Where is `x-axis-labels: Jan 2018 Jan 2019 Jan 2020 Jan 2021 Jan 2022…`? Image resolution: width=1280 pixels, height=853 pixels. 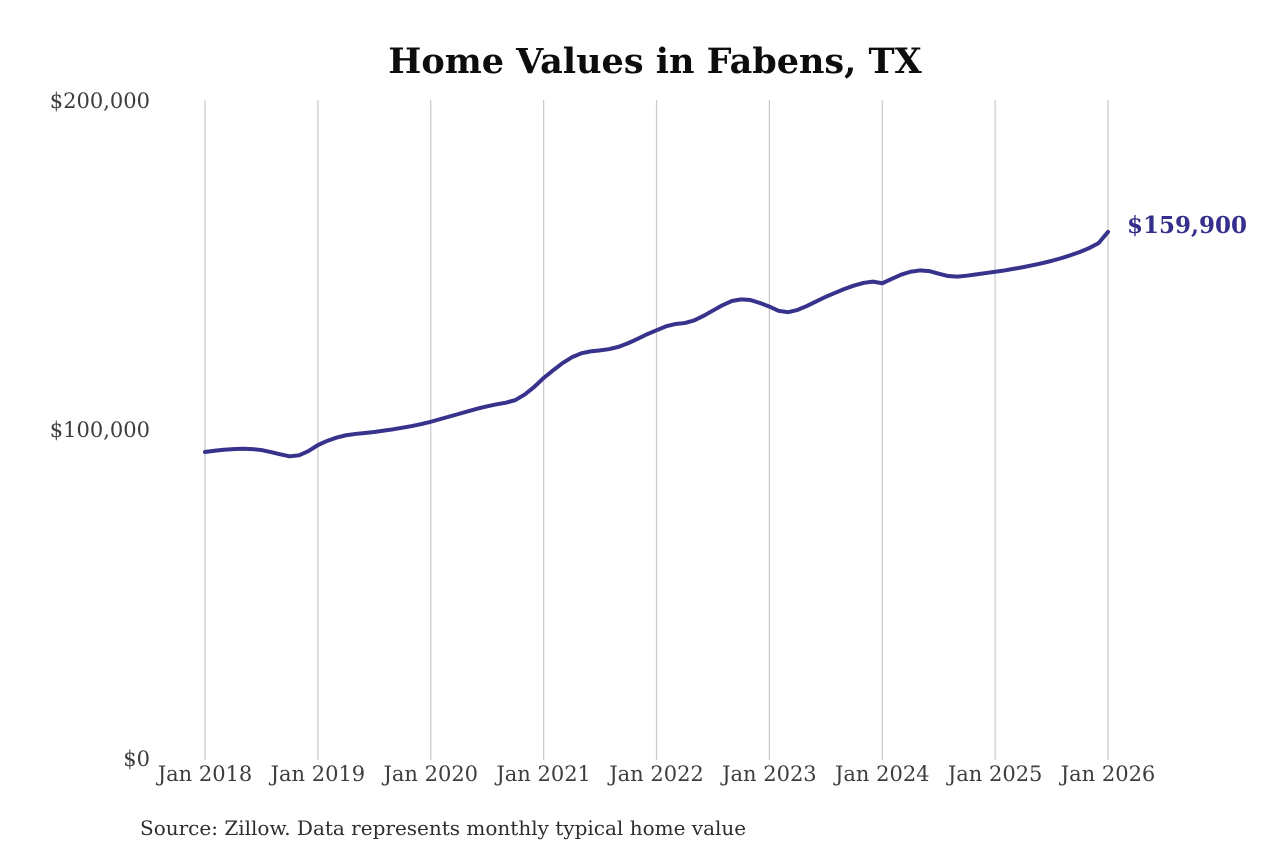 x-axis-labels: Jan 2018 Jan 2019 Jan 2020 Jan 2021 Jan 2022… is located at coordinates (656, 774).